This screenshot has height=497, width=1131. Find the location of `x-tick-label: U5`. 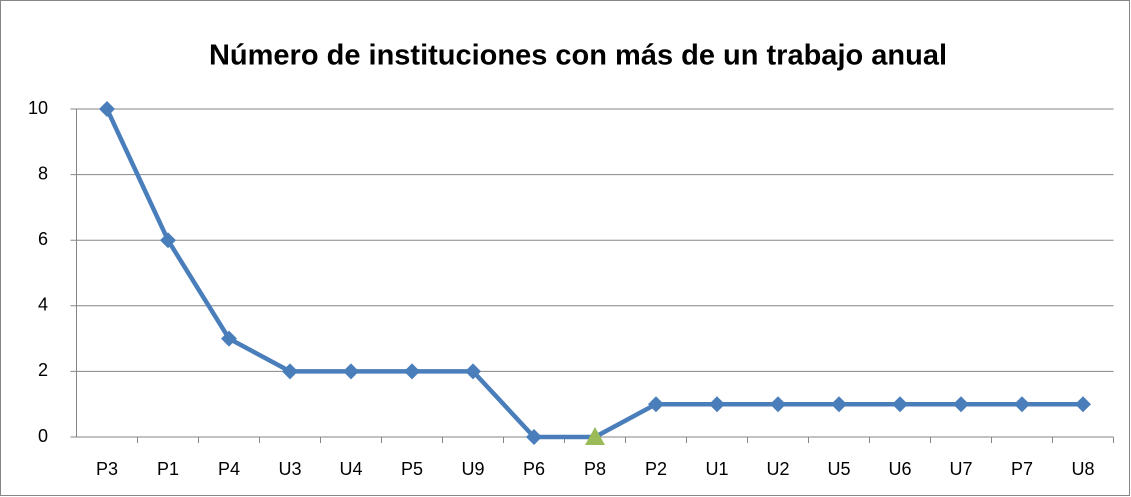

x-tick-label: U5 is located at coordinates (838, 469).